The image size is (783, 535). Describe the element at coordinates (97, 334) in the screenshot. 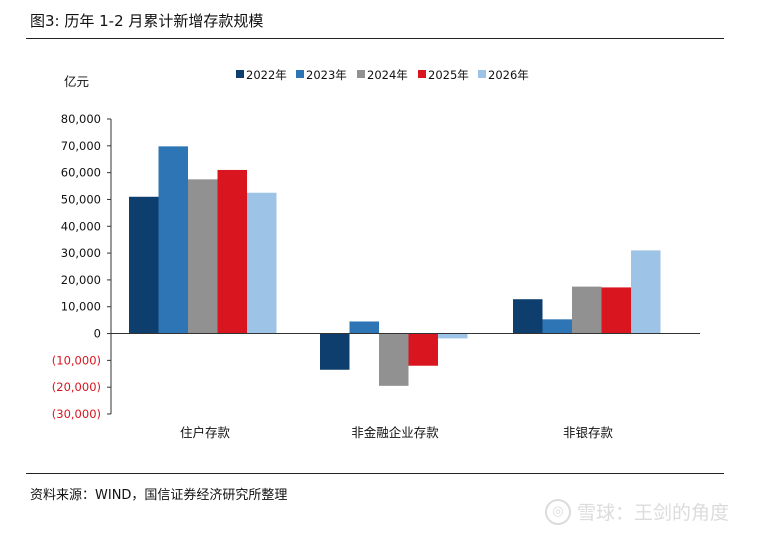

I see `y-tick-label: 0` at that location.